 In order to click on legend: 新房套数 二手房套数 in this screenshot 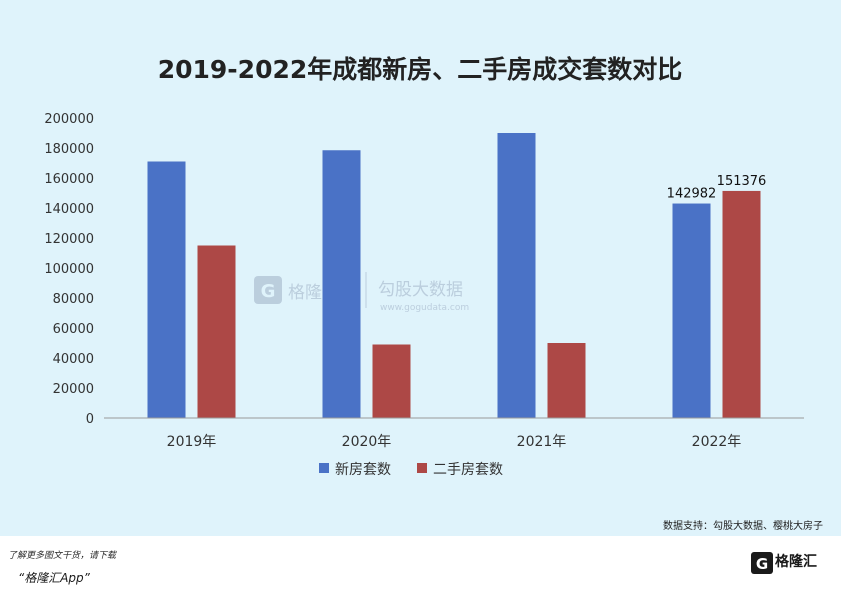, I will do `click(411, 470)`.